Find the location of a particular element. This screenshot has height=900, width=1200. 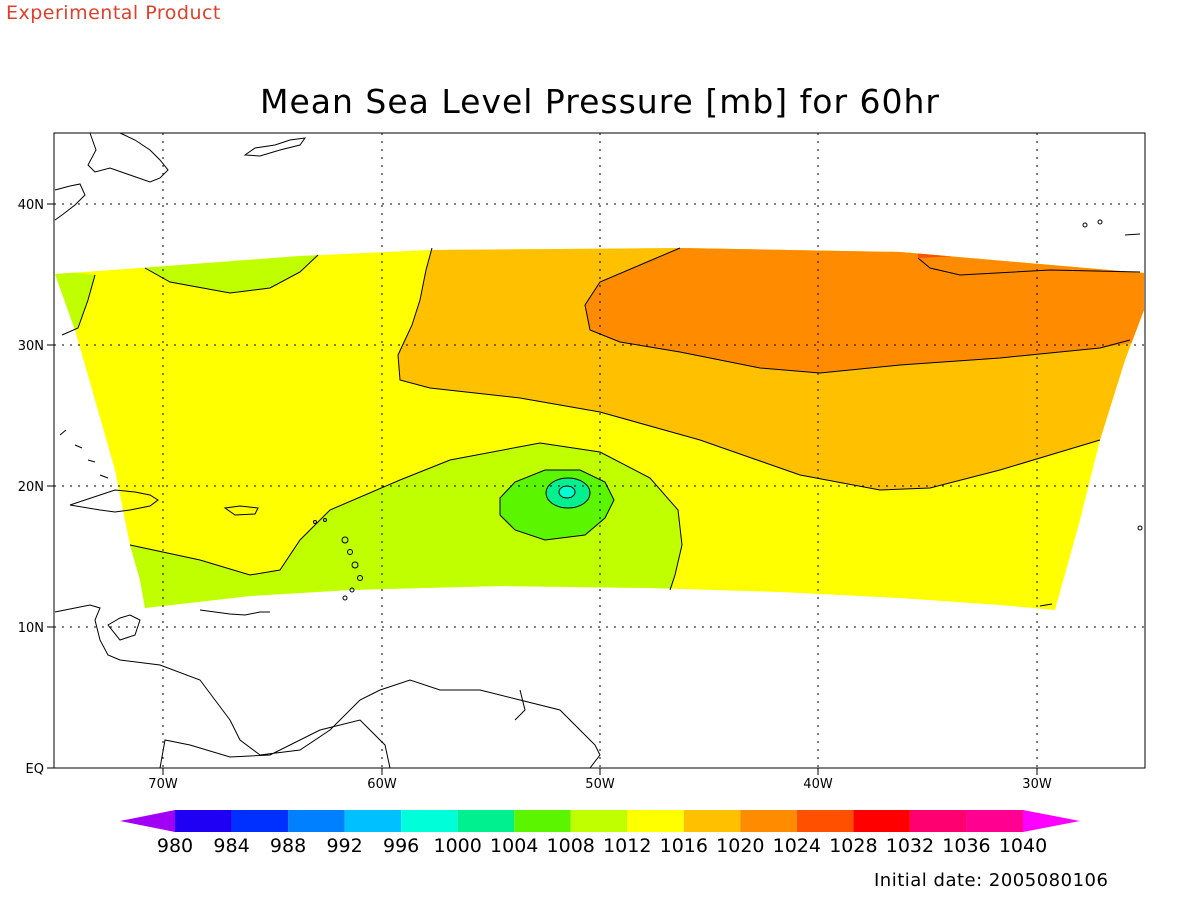

colorbar-label: 996 is located at coordinates (401, 846).